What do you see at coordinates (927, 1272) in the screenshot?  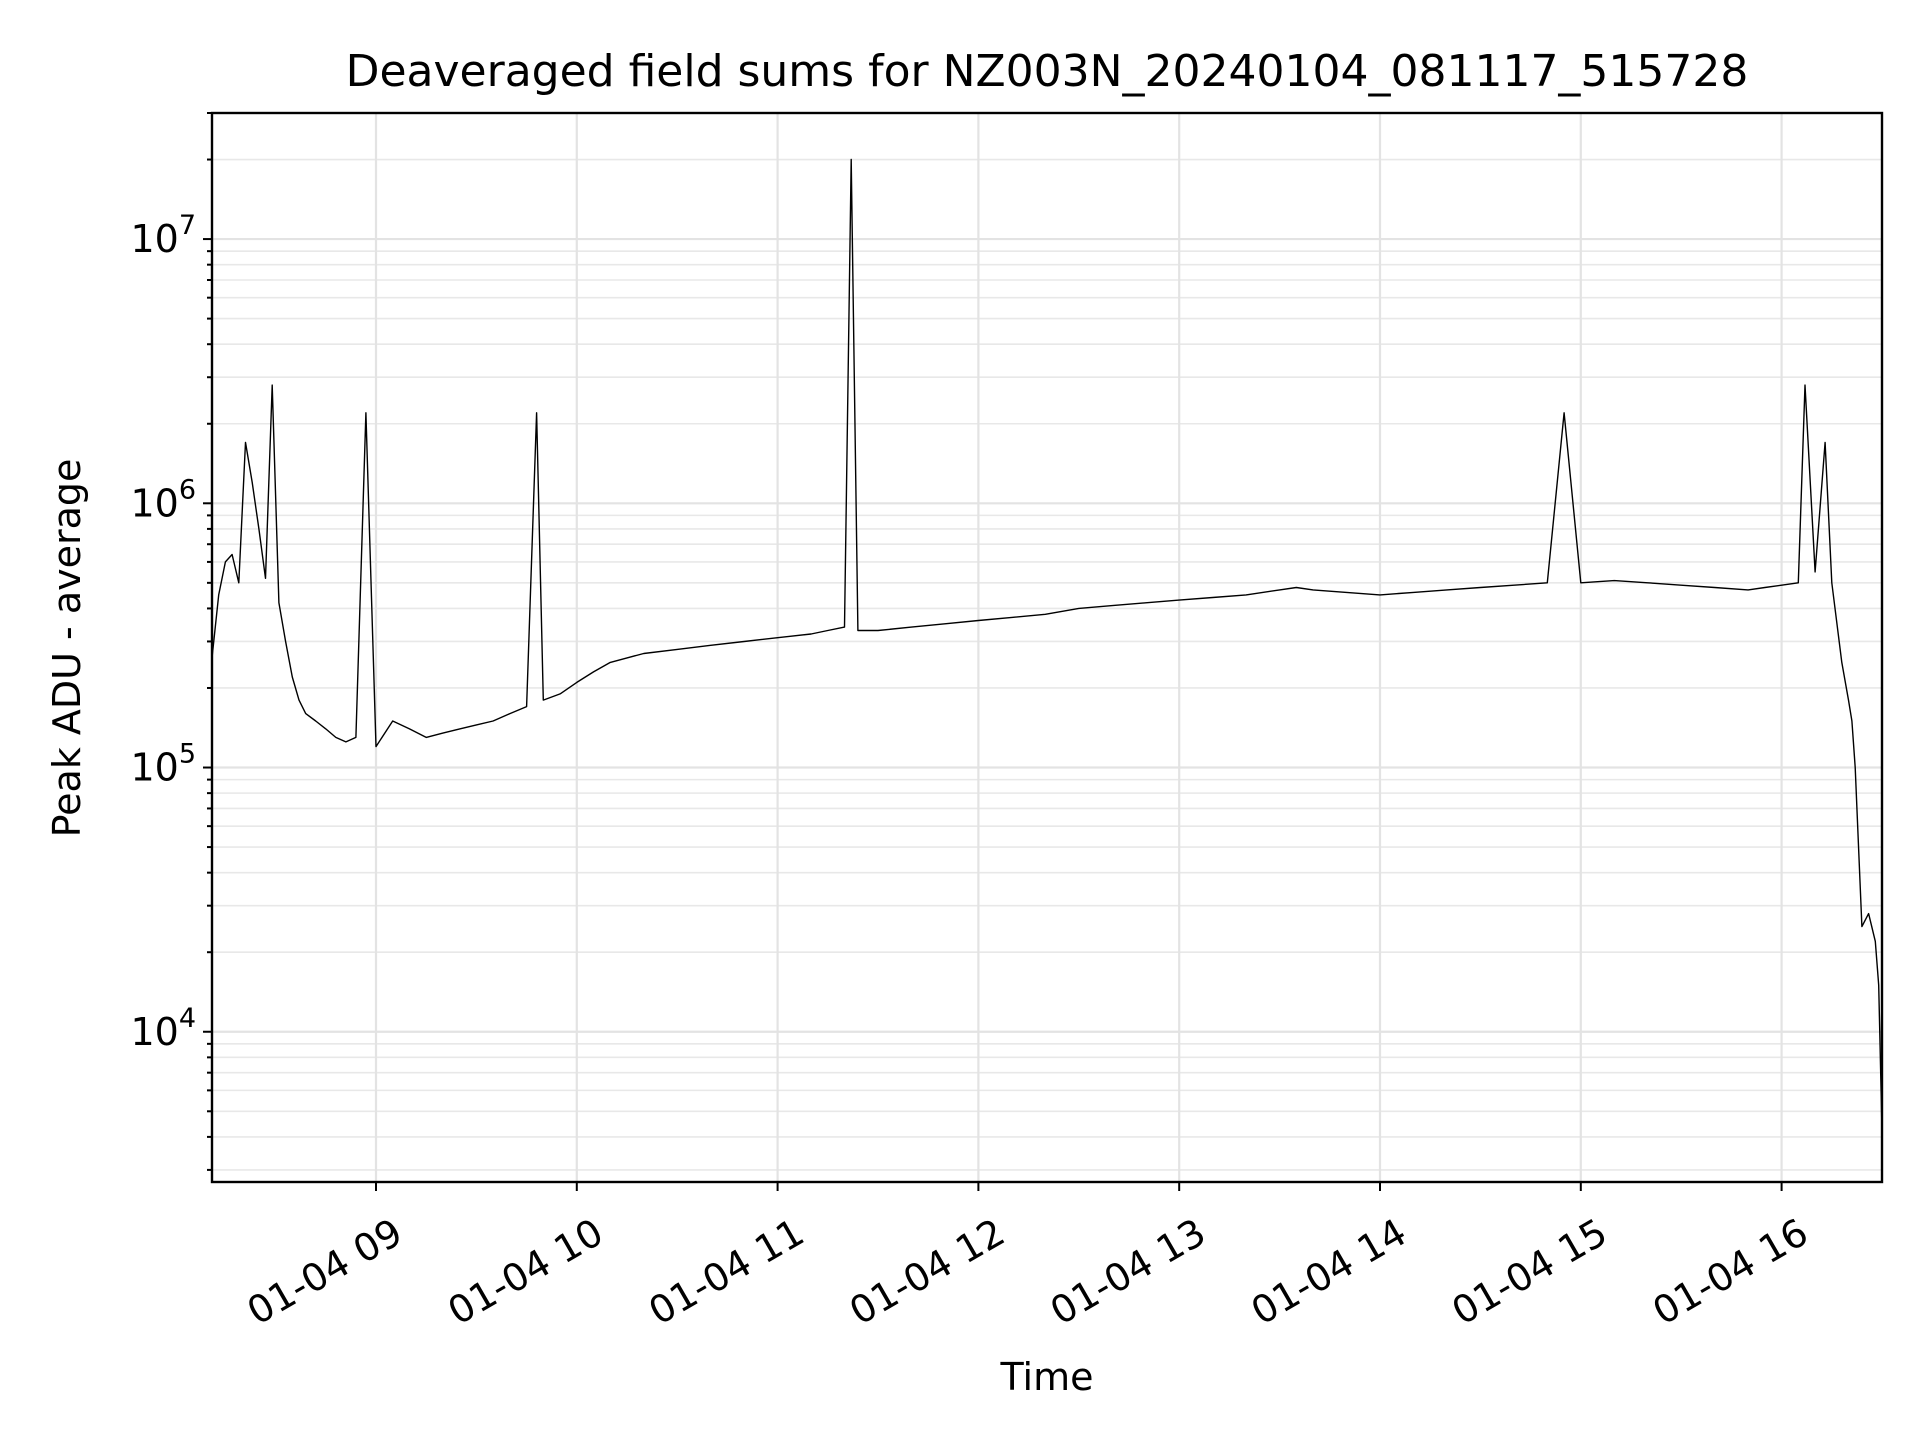 I see `x-tick-label: 01-04 12` at bounding box center [927, 1272].